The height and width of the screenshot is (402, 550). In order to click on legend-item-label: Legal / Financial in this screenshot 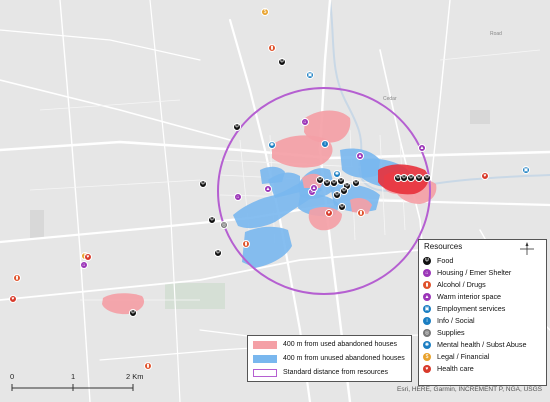, I will do `click(463, 356)`.